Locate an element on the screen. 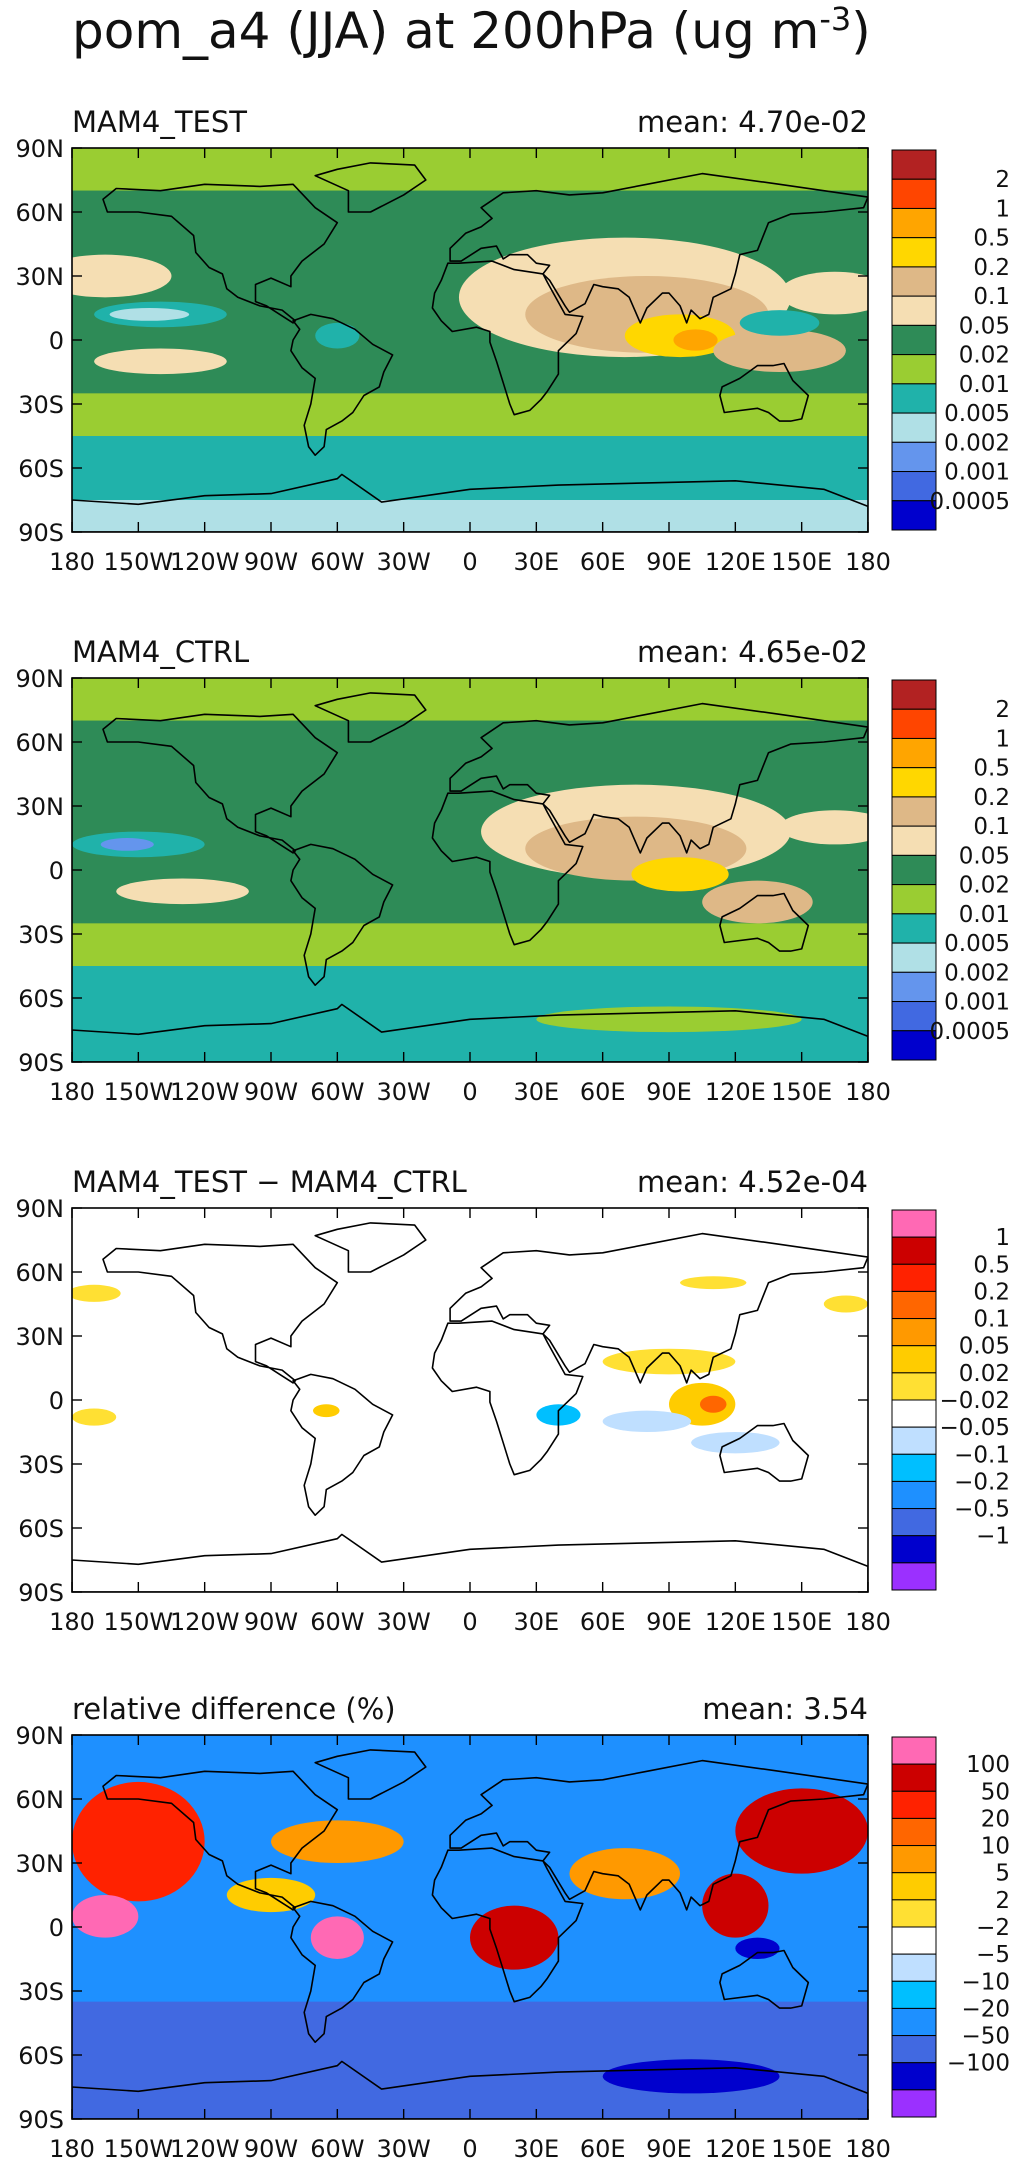 This screenshot has height=2175, width=1033. x-tick-label: 150W is located at coordinates (139, 1622).